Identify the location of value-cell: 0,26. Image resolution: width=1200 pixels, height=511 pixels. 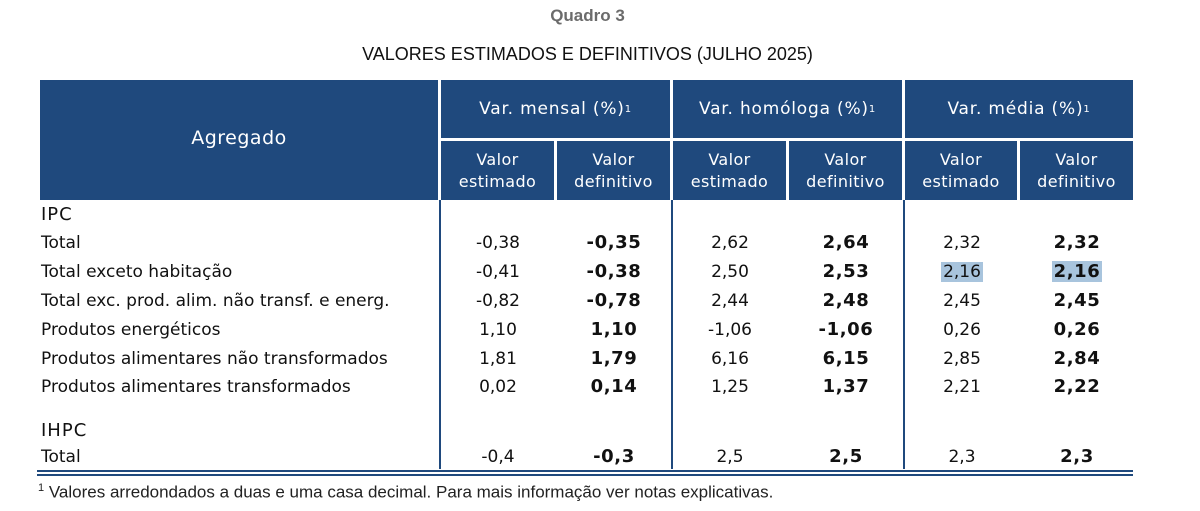
(962, 330).